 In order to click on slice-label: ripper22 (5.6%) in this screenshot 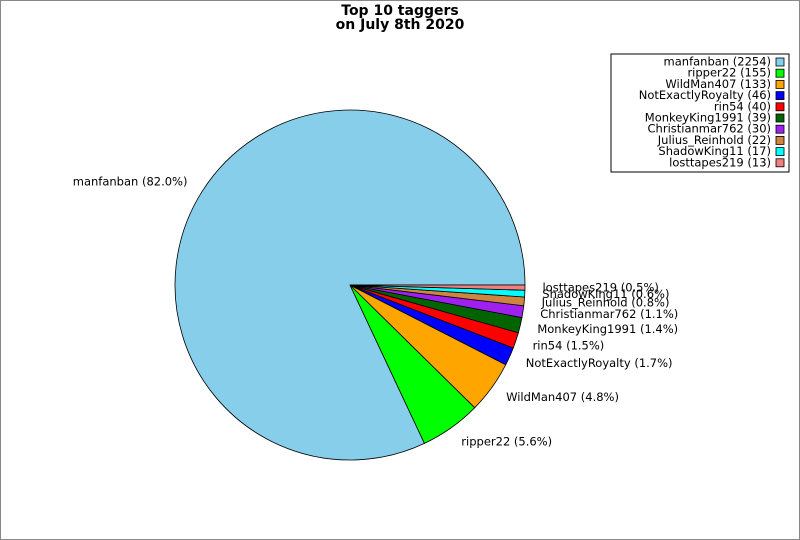, I will do `click(506, 442)`.